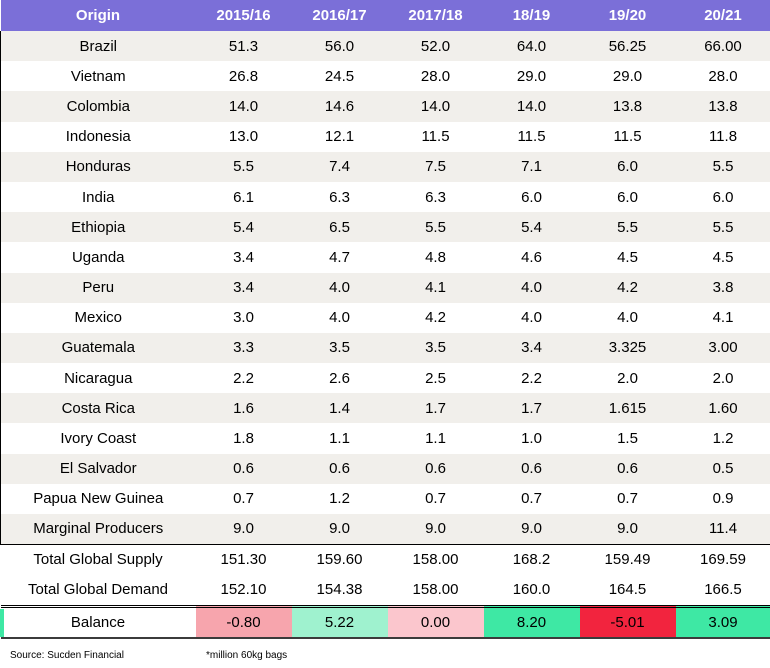 The width and height of the screenshot is (770, 668). I want to click on total-value-cell: 169.59, so click(722, 559).